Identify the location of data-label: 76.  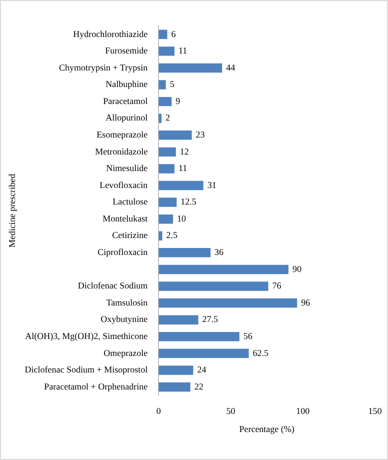
(277, 285).